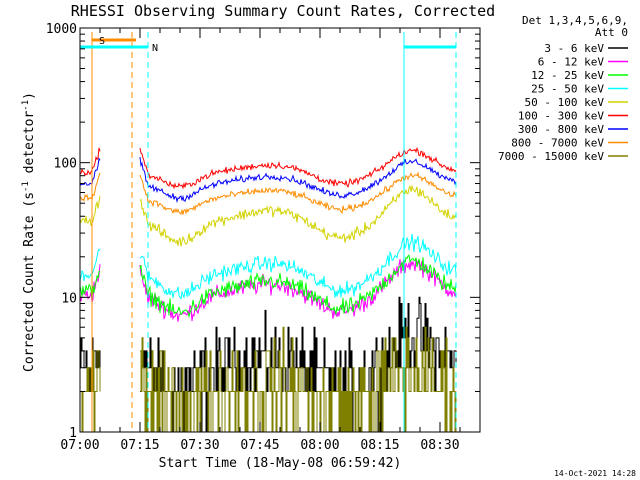 The image size is (640, 480). I want to click on legend-header: Att 0, so click(611, 32).